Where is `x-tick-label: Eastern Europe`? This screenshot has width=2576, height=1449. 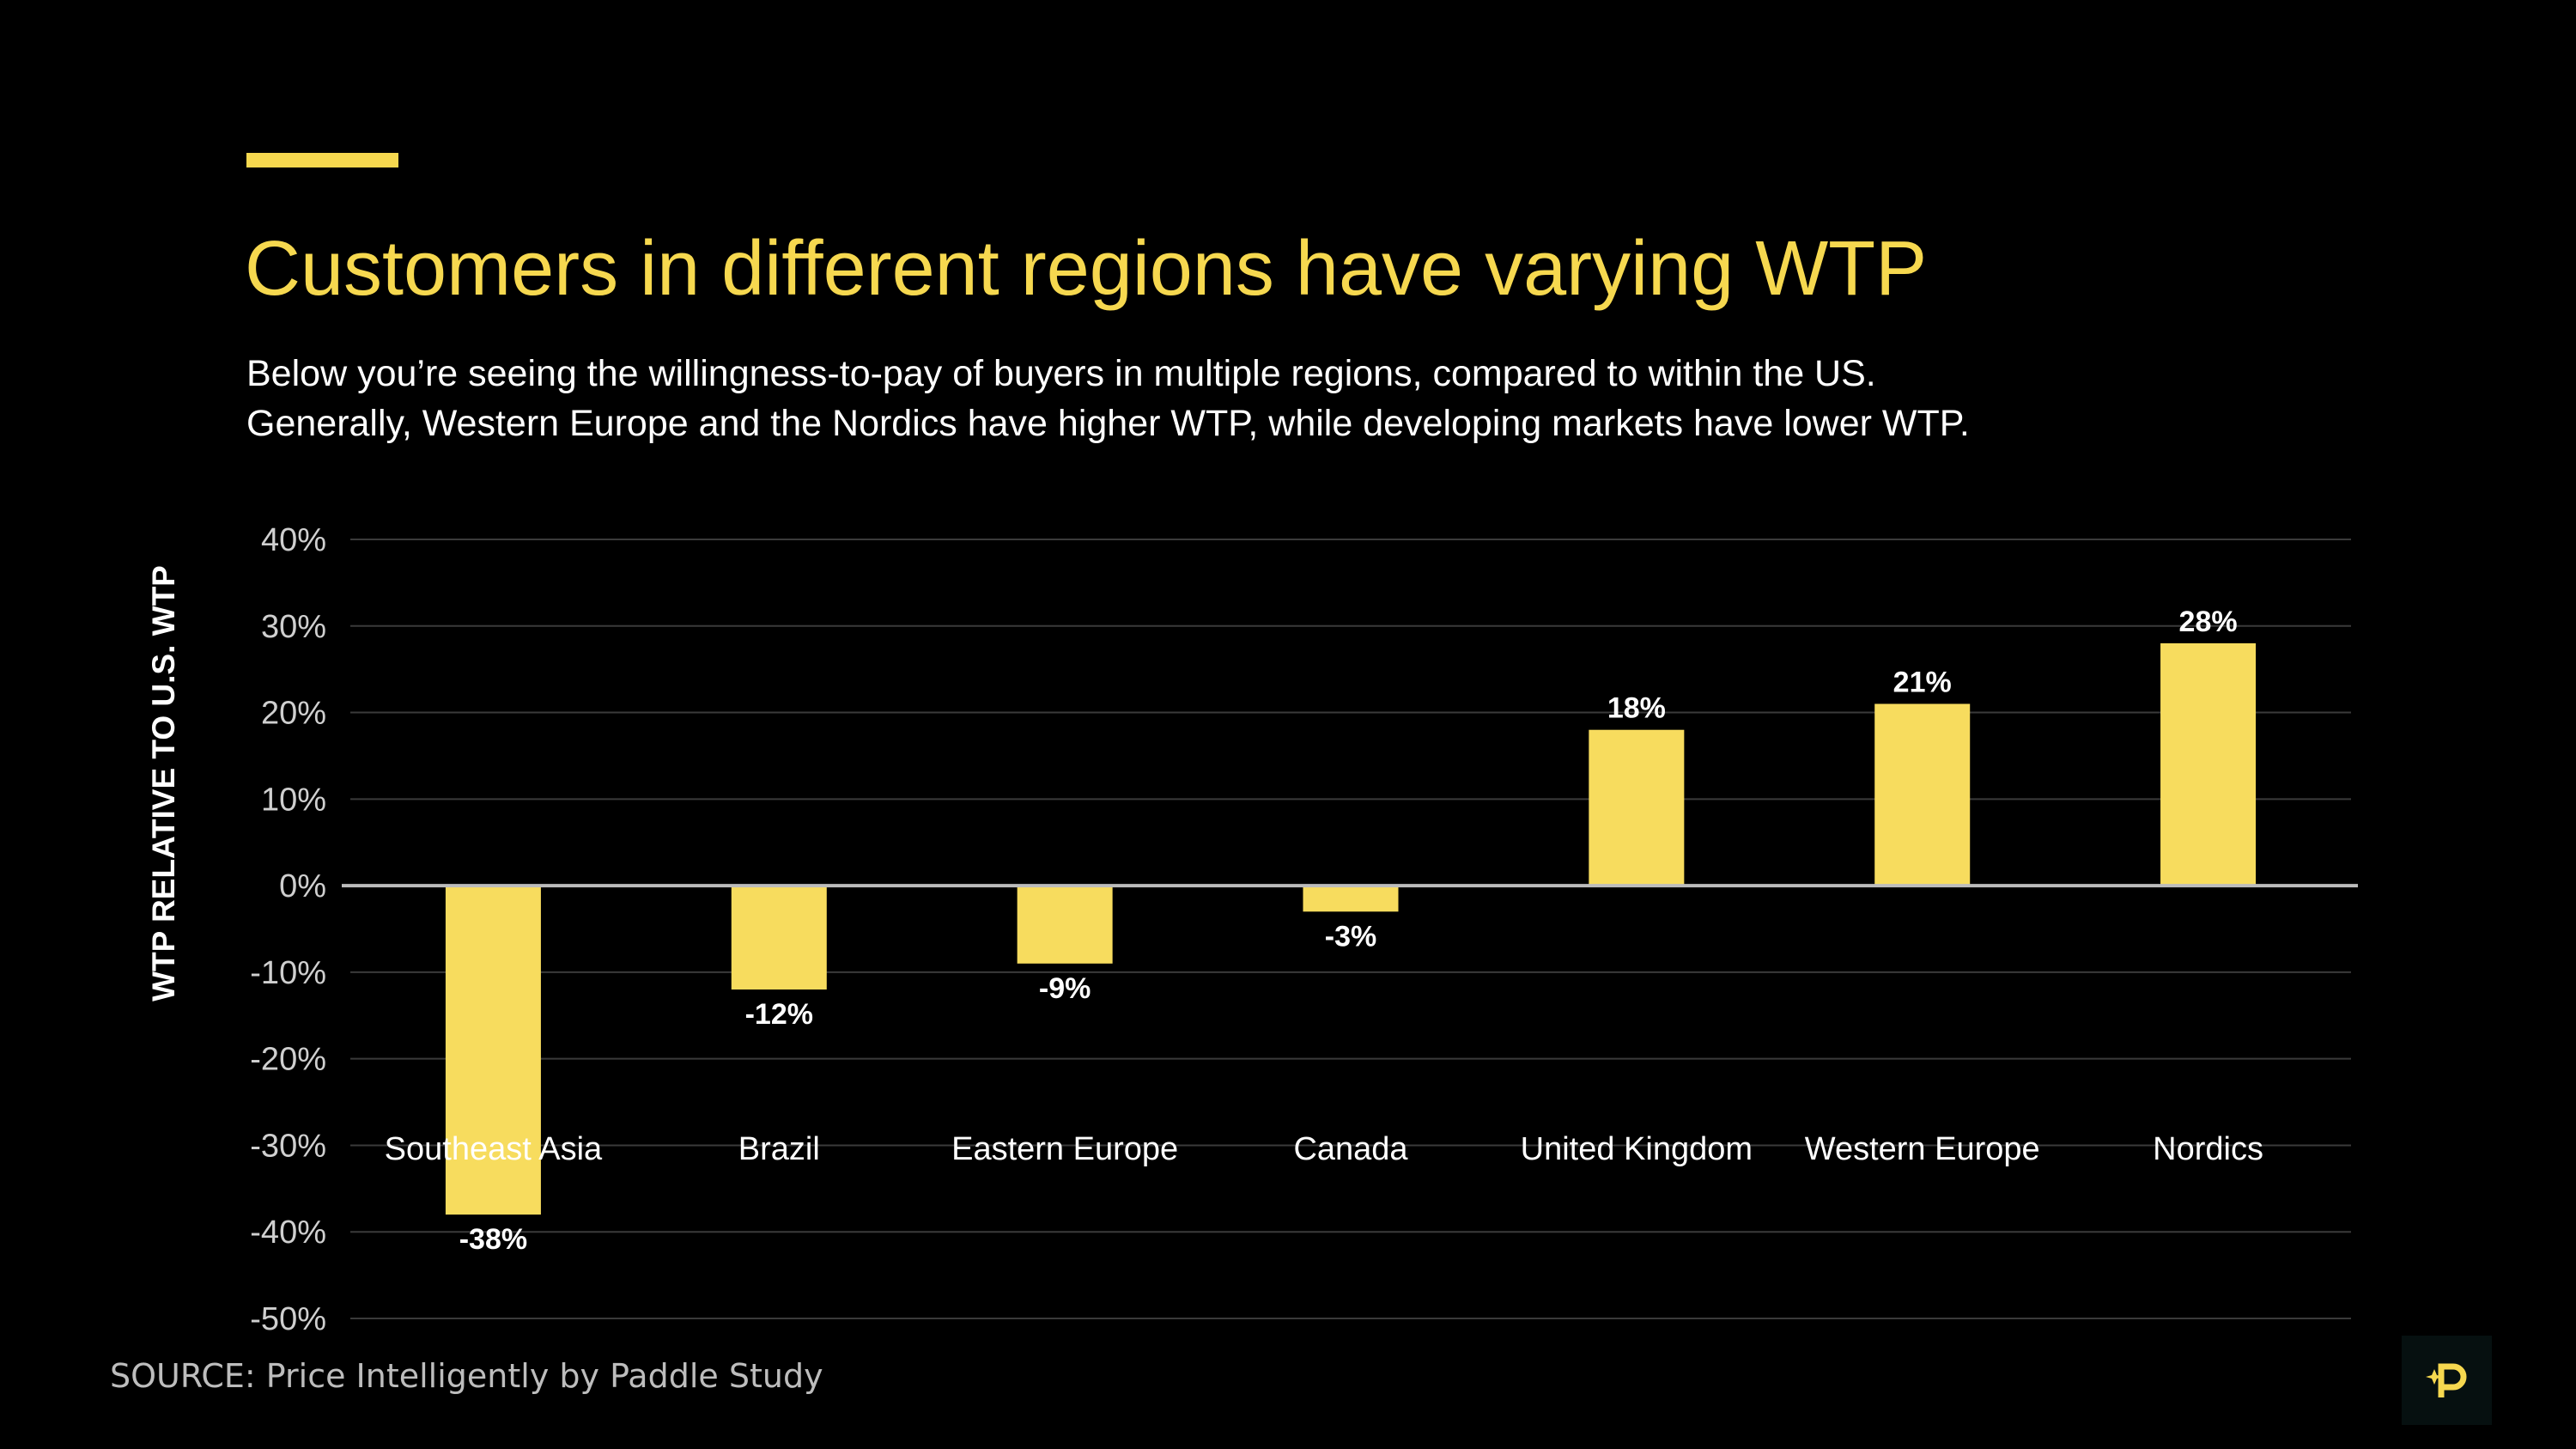
x-tick-label: Eastern Europe is located at coordinates (1064, 1149).